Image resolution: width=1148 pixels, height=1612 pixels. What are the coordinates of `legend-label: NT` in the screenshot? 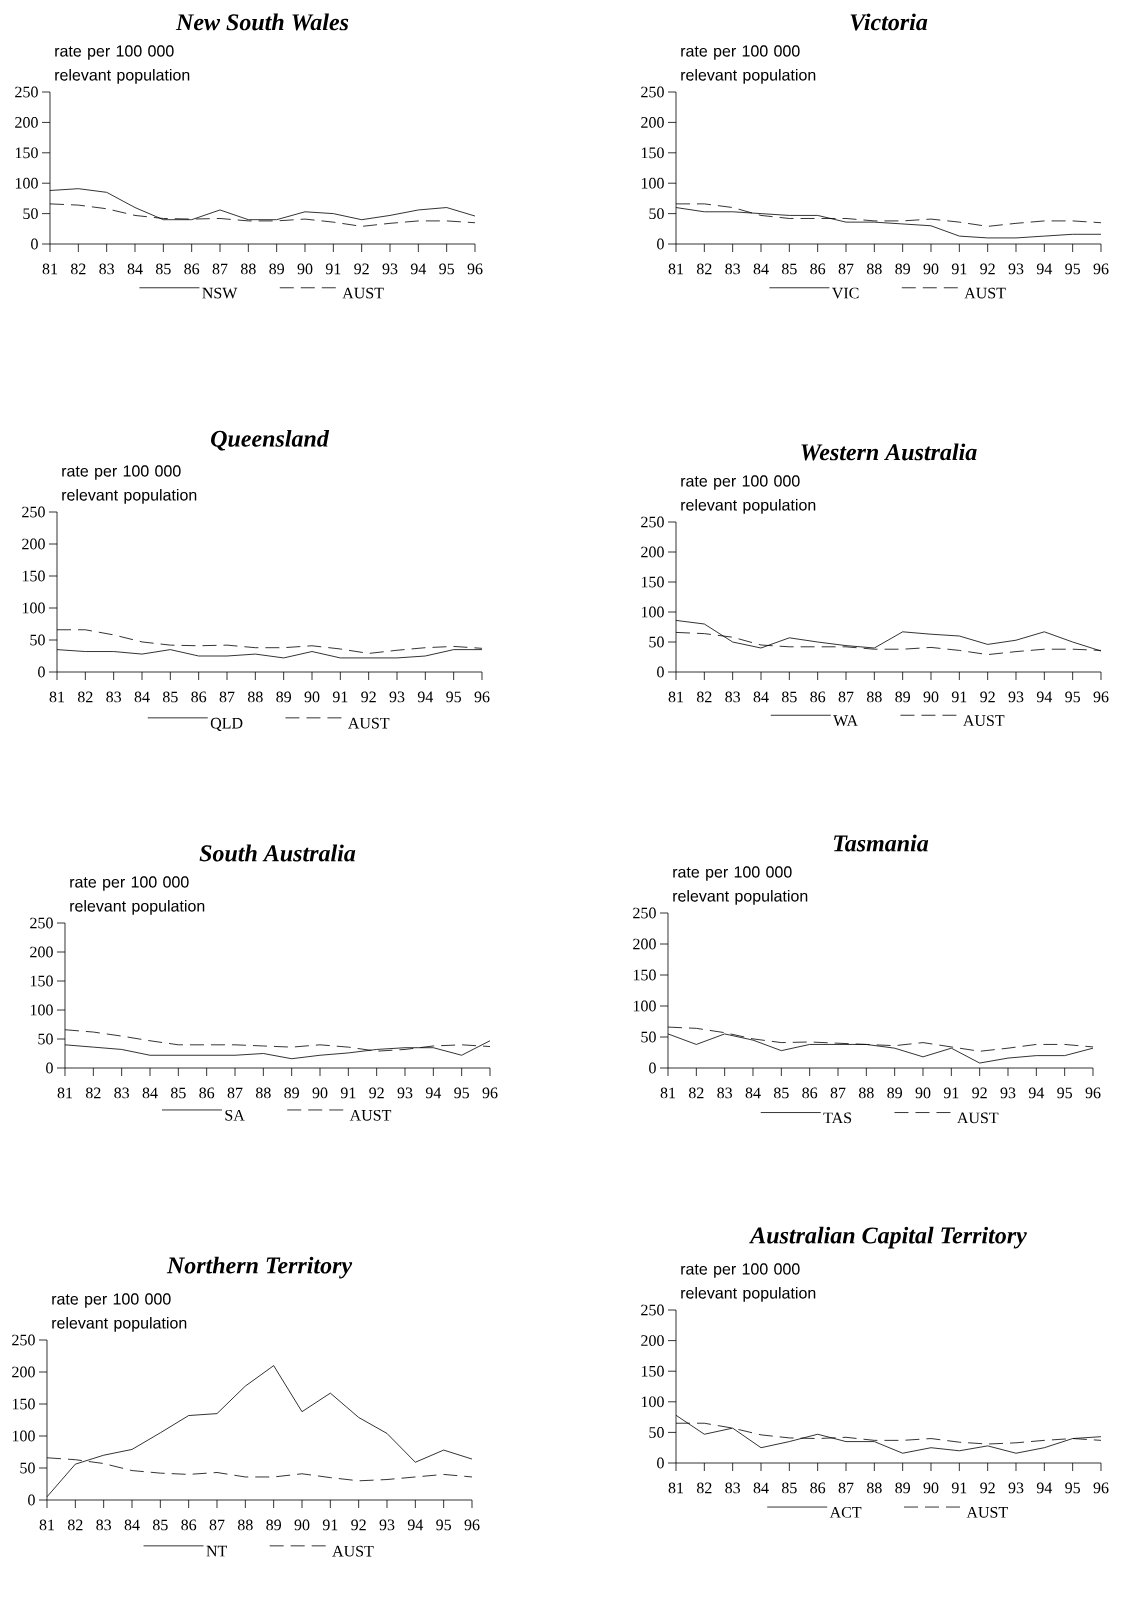 It's located at (216, 1551).